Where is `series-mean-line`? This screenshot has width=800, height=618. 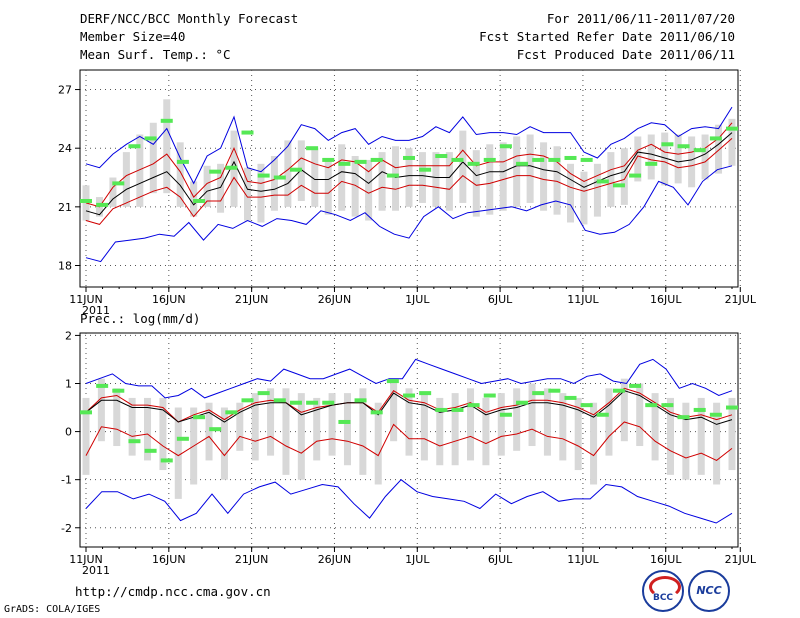
series-mean-line is located at coordinates (409, 174).